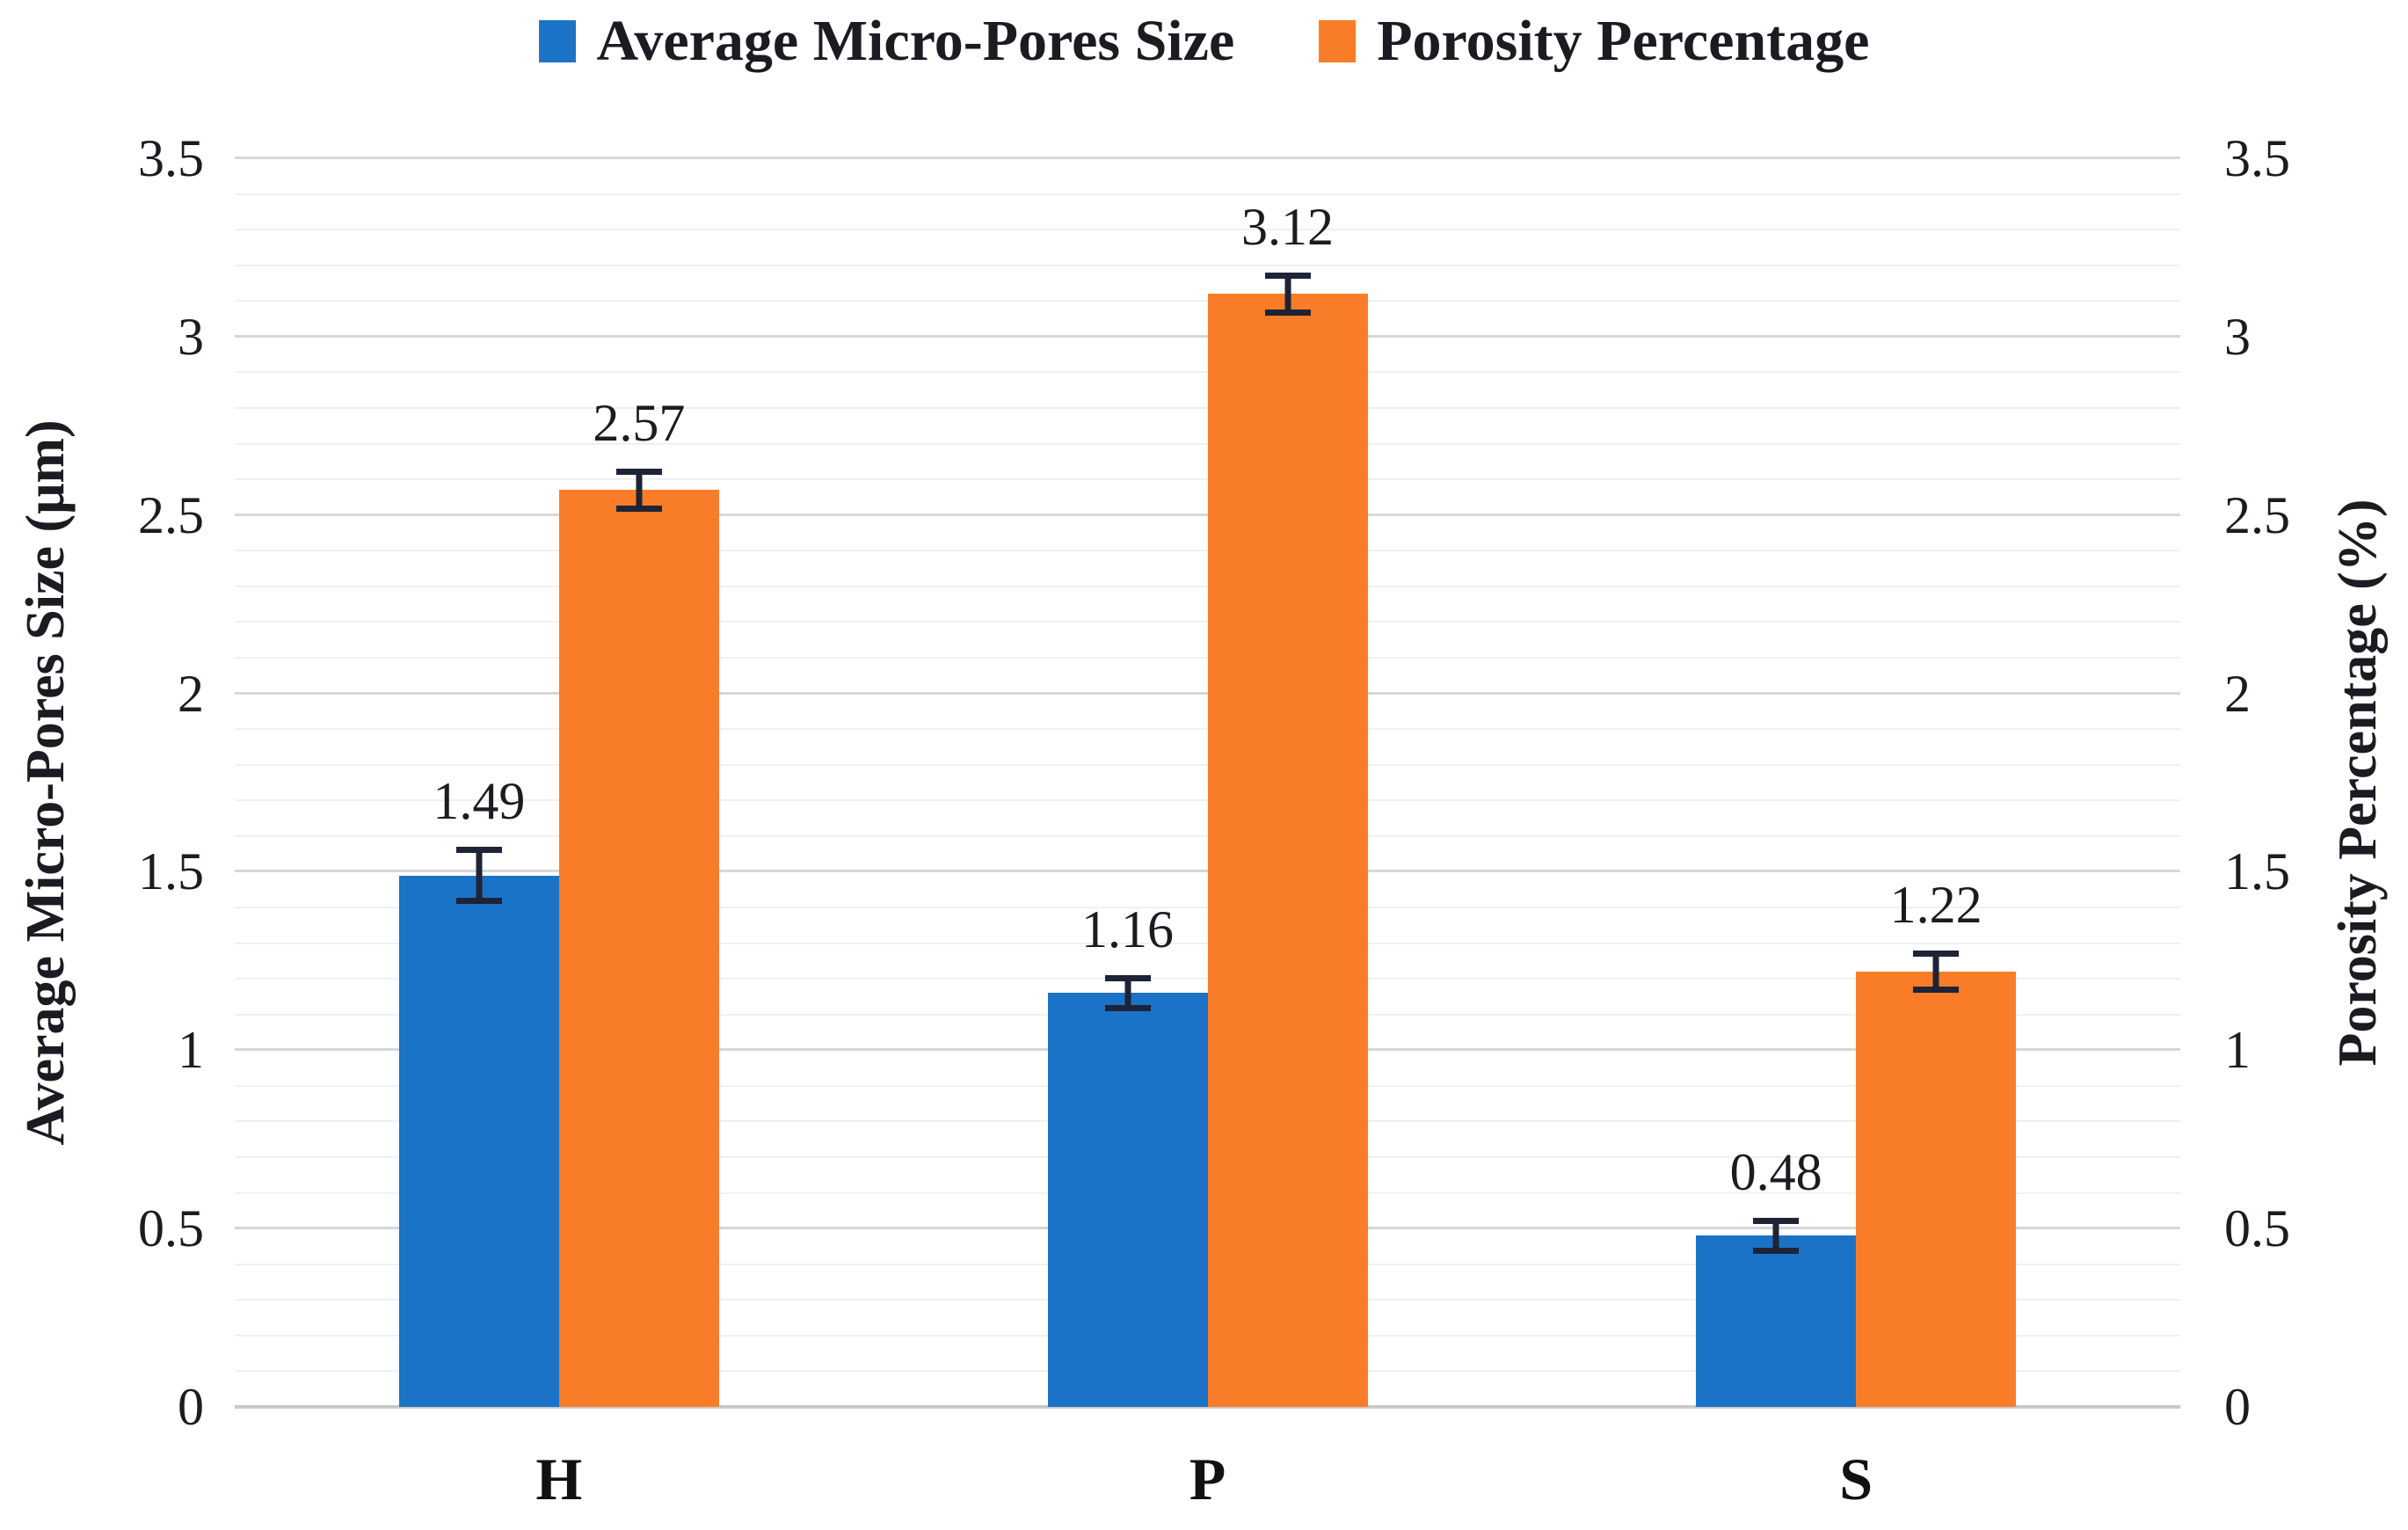 The width and height of the screenshot is (2408, 1530). What do you see at coordinates (1127, 929) in the screenshot?
I see `data-label-P-average-micro-pores-size: 1.16` at bounding box center [1127, 929].